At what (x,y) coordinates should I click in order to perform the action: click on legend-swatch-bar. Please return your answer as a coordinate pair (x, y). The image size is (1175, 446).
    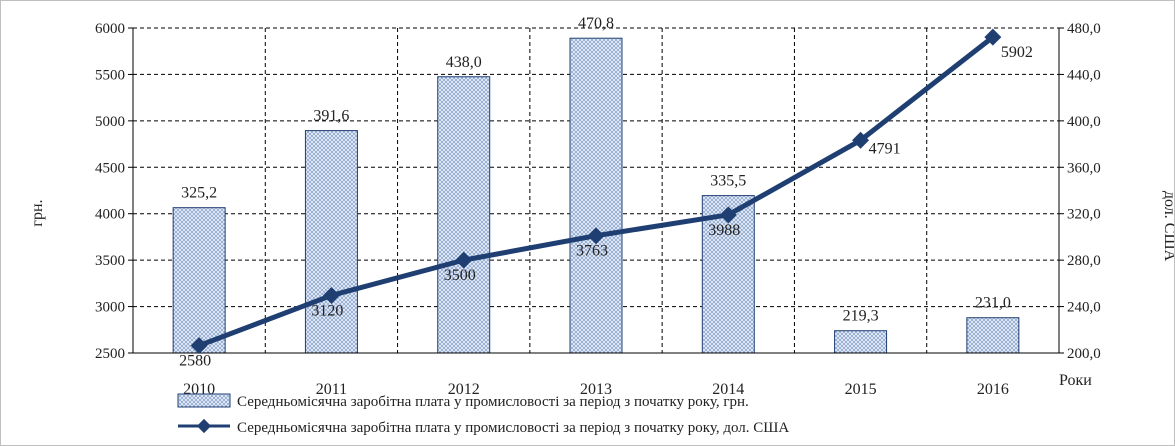
    Looking at the image, I should click on (204, 400).